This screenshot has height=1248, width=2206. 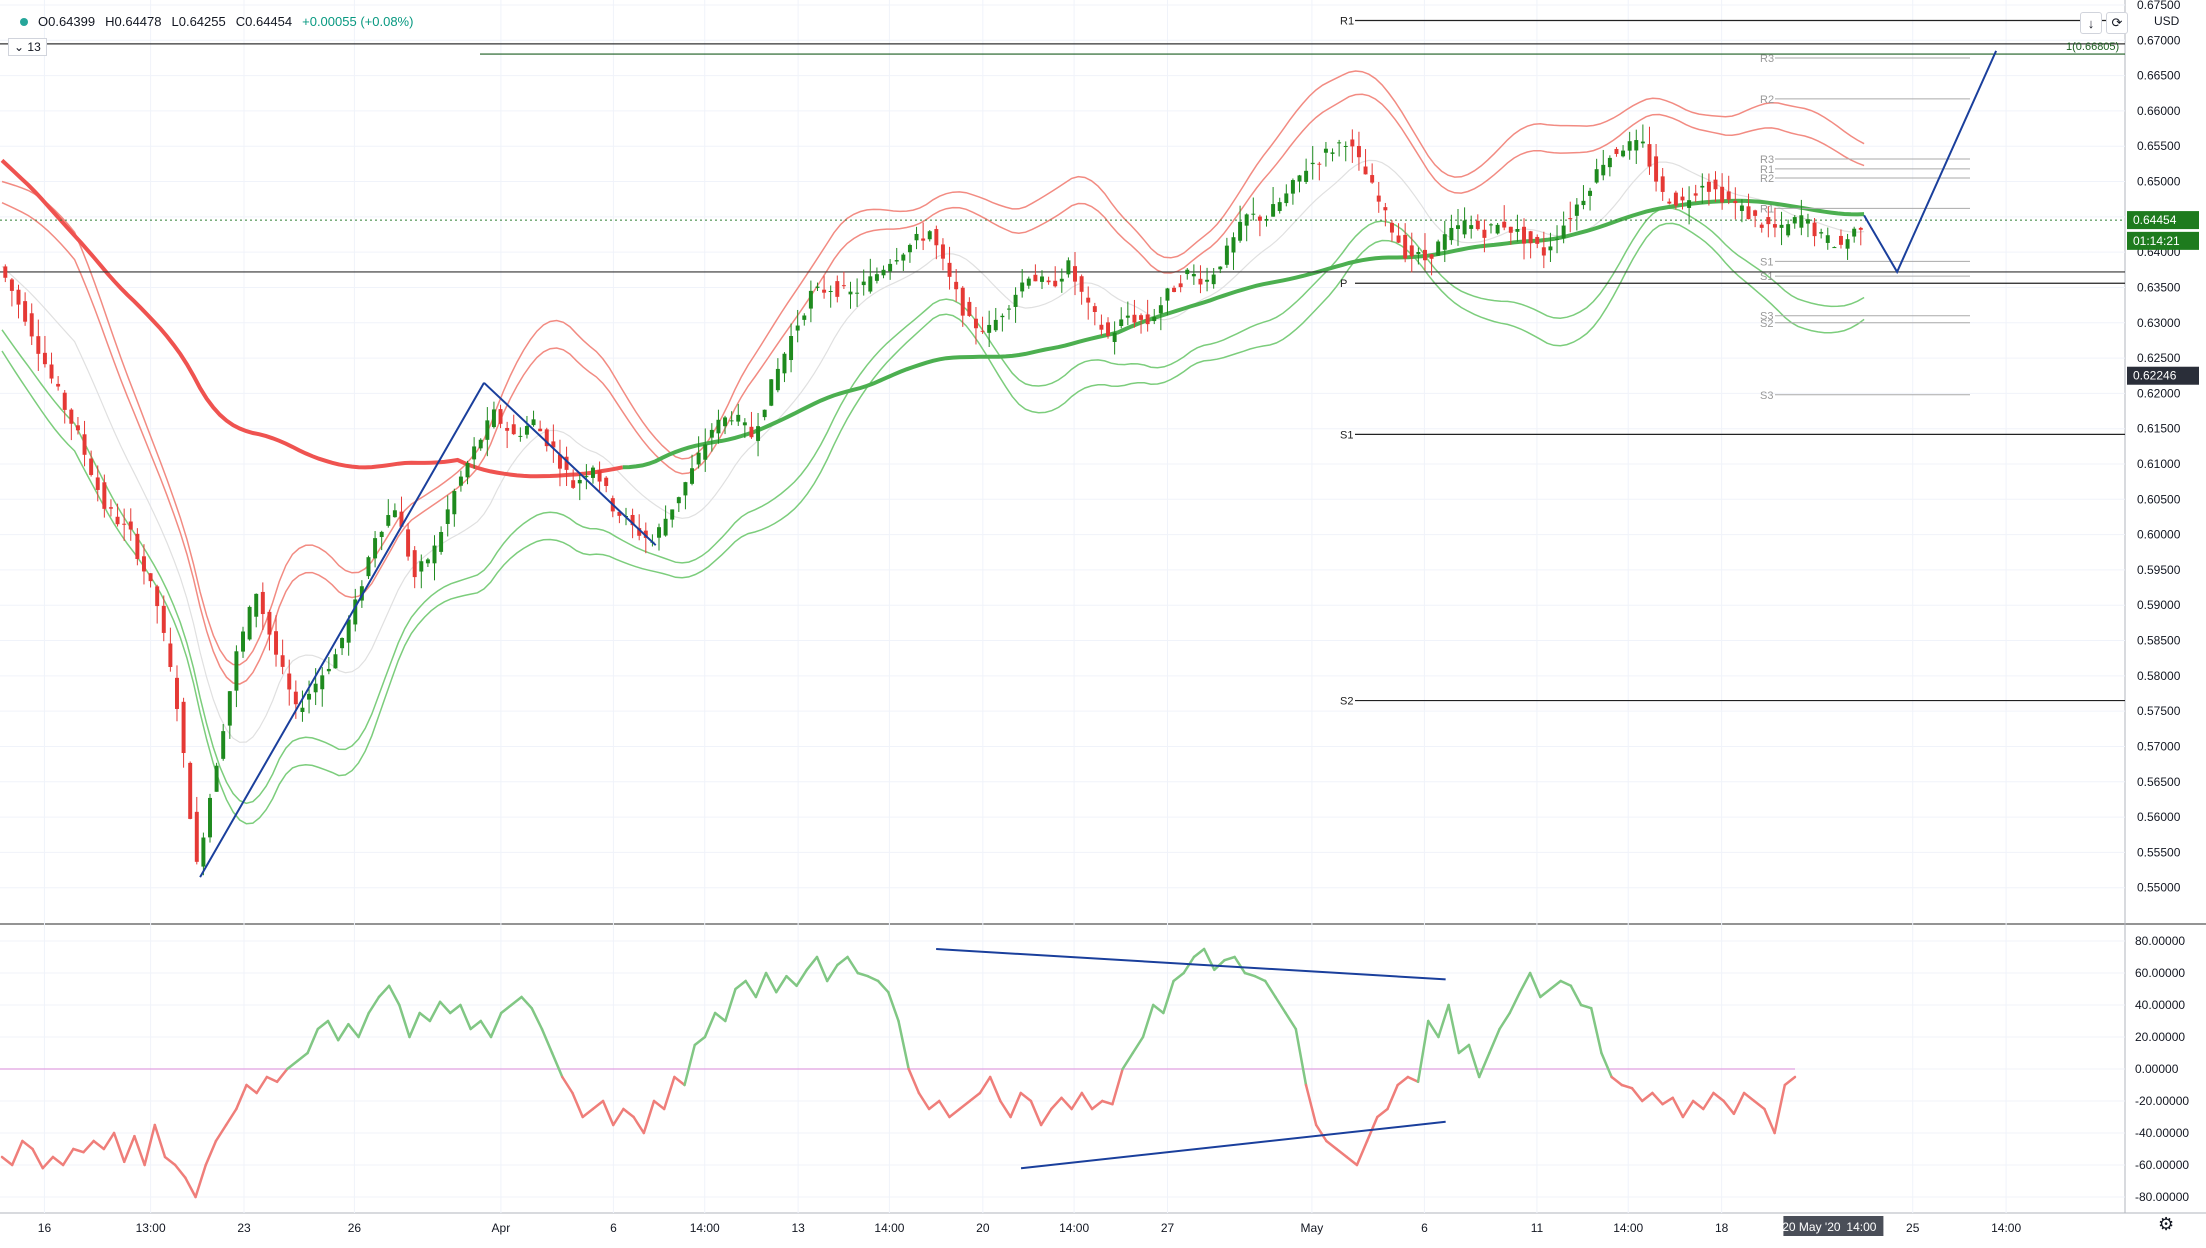 I want to click on settings-button: ⚙, so click(x=2166, y=1224).